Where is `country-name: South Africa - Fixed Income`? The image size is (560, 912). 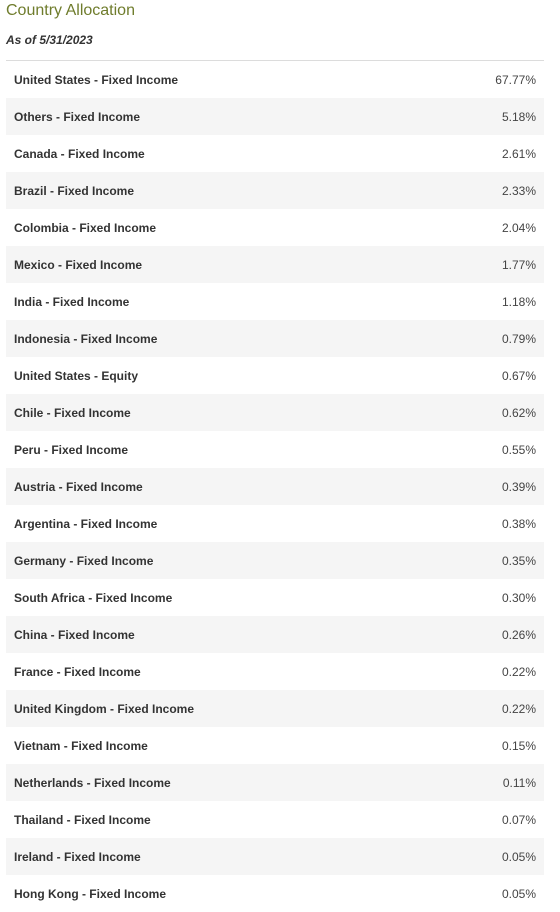 country-name: South Africa - Fixed Income is located at coordinates (93, 597).